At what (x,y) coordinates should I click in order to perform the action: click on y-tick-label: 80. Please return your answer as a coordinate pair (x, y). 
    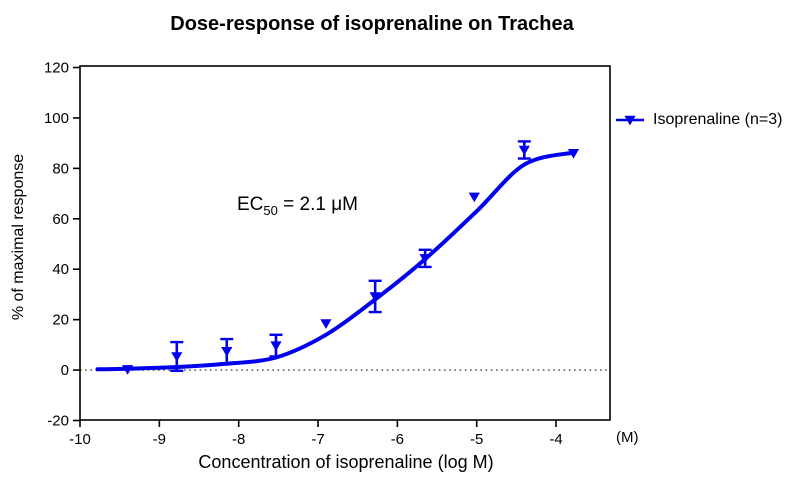
    Looking at the image, I should click on (60, 168).